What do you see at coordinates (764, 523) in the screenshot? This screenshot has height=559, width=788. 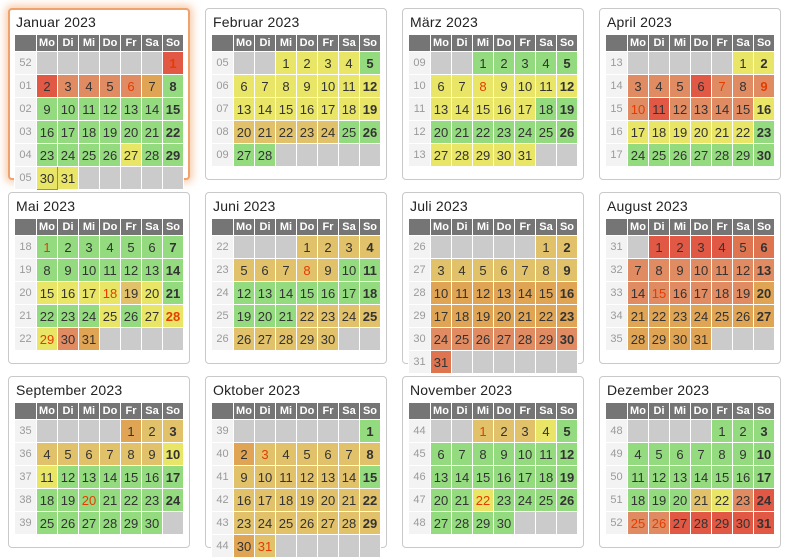 I see `day-cell-dezember-31: 31` at bounding box center [764, 523].